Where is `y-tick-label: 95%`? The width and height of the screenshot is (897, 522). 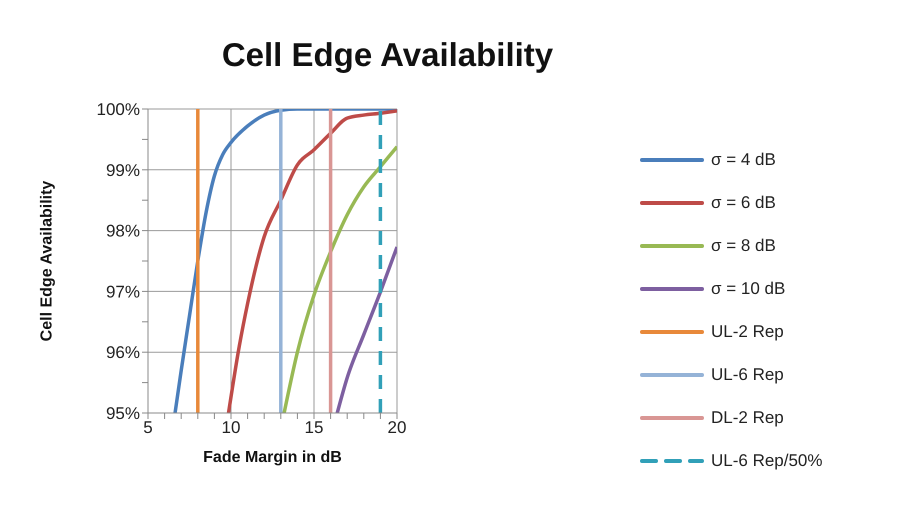 y-tick-label: 95% is located at coordinates (123, 414).